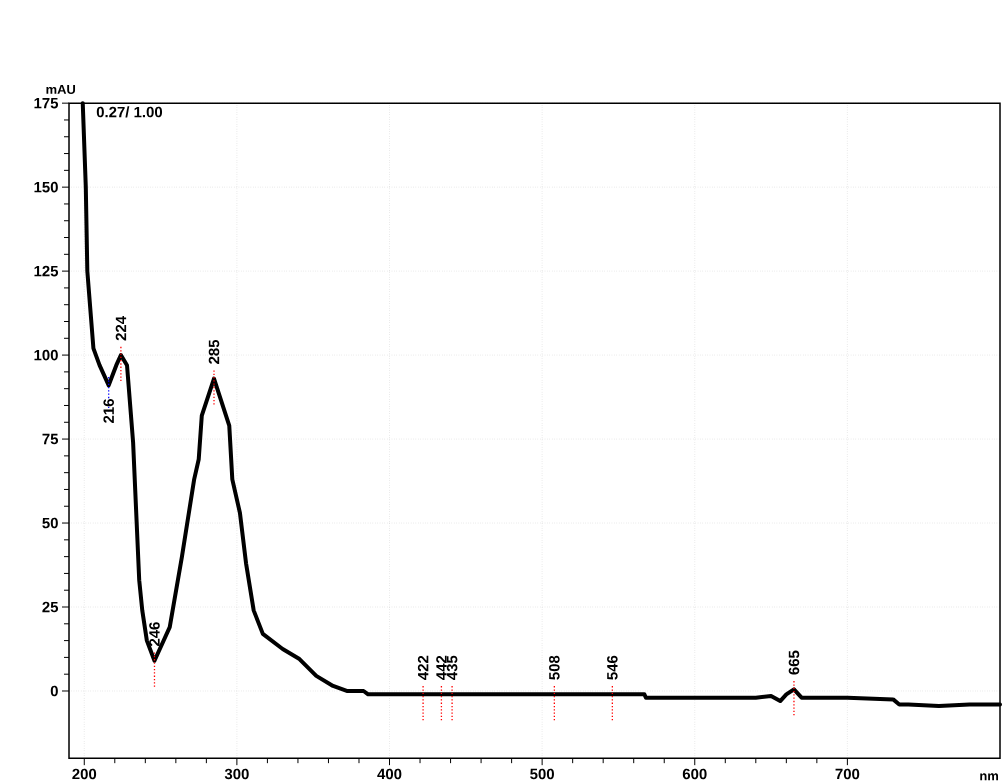  Describe the element at coordinates (612, 667) in the screenshot. I see `annotation: 546` at that location.